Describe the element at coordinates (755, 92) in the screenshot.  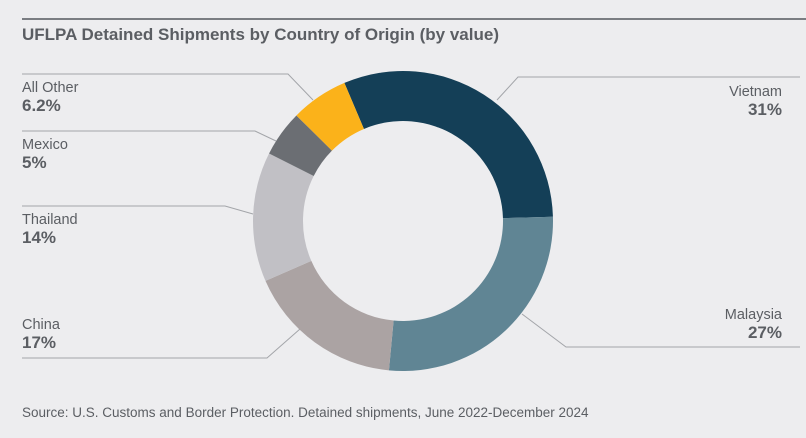
I see `label-name: Vietnam` at that location.